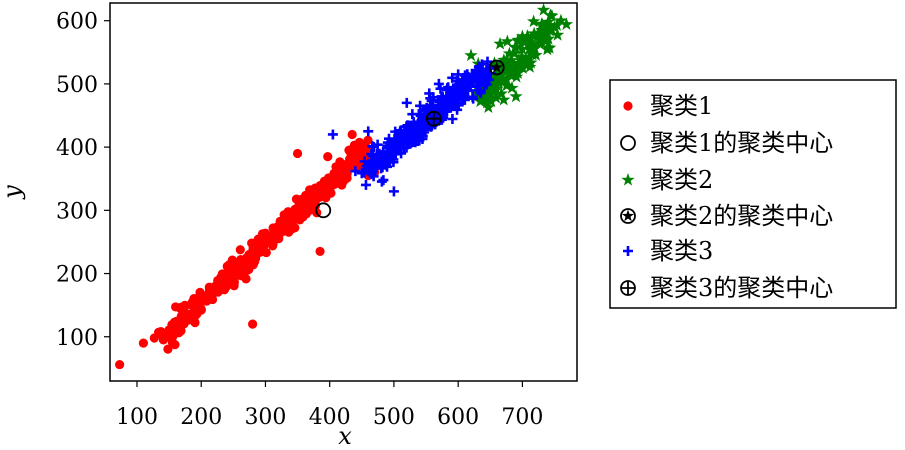 Image resolution: width=905 pixels, height=450 pixels. Describe the element at coordinates (265, 417) in the screenshot. I see `x-tick-label: 300` at that location.